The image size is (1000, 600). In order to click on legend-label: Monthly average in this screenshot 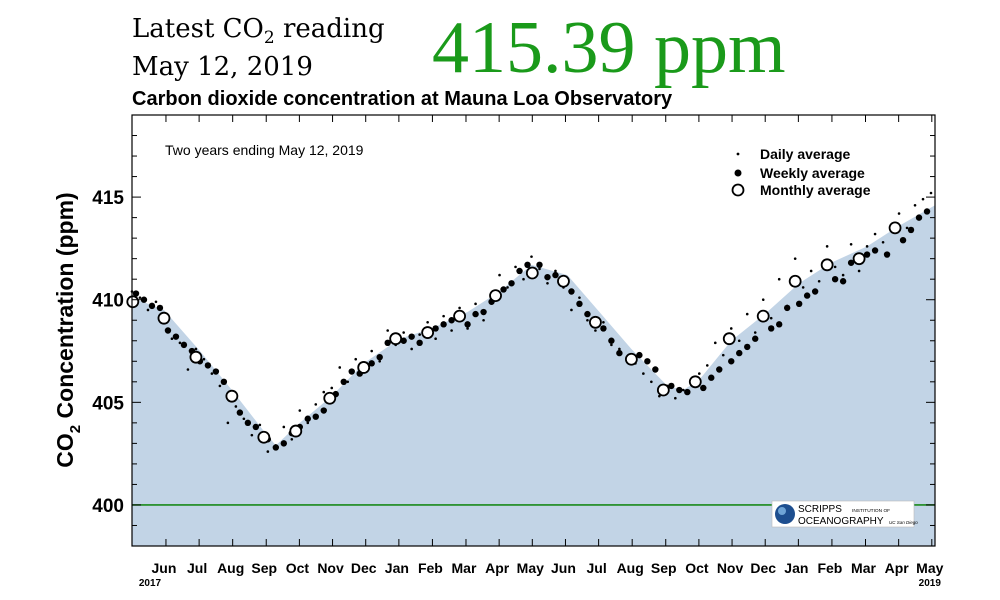, I will do `click(815, 190)`.